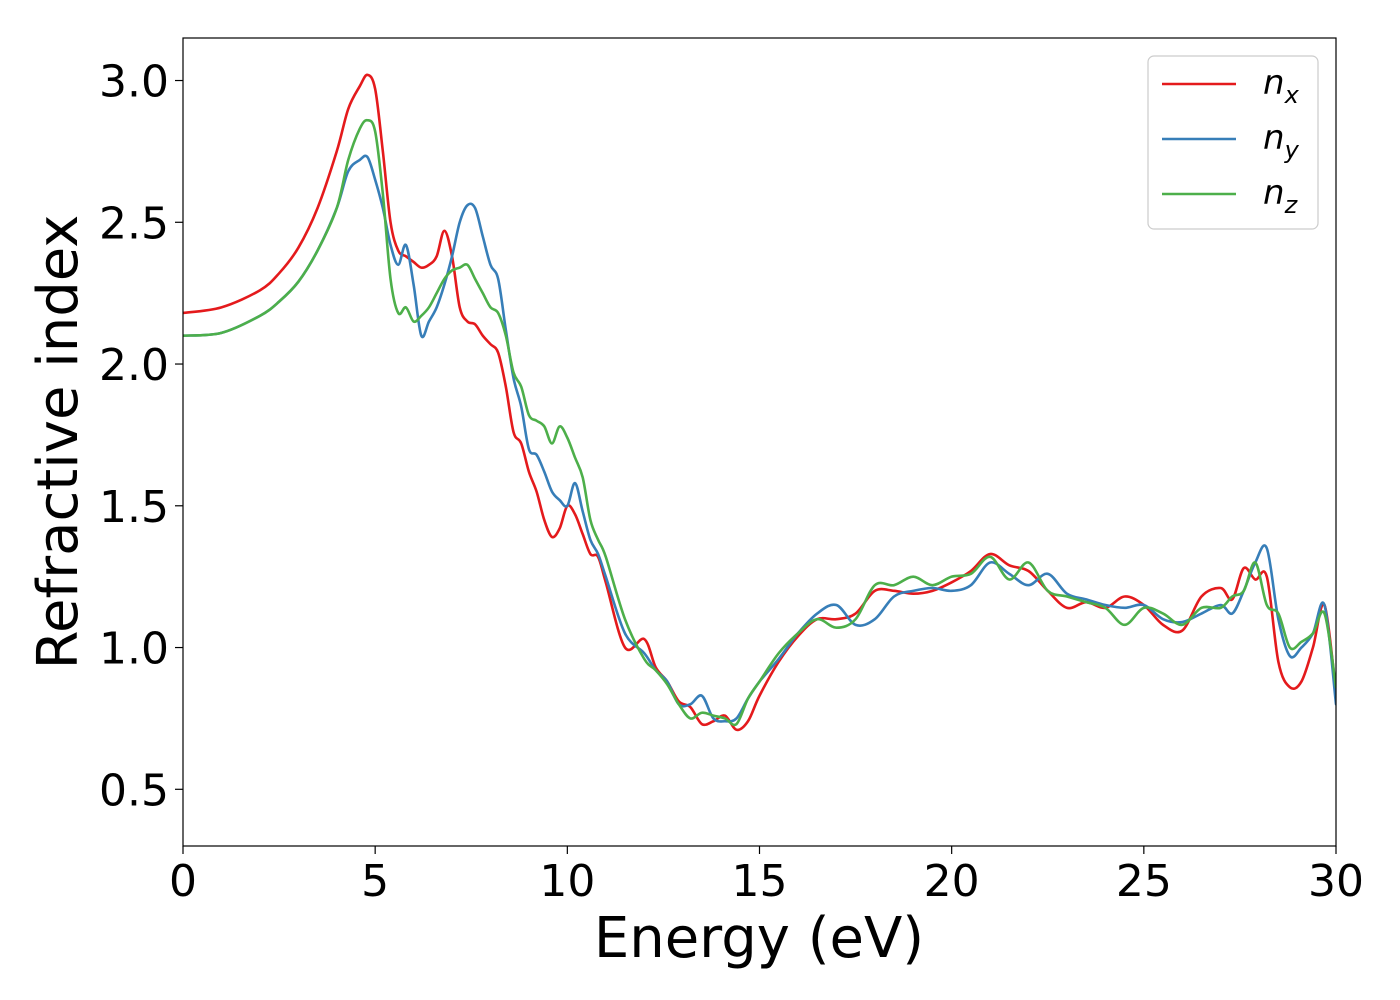 The width and height of the screenshot is (1400, 1000). Describe the element at coordinates (134, 790) in the screenshot. I see `y-tick-label: 0.5` at that location.